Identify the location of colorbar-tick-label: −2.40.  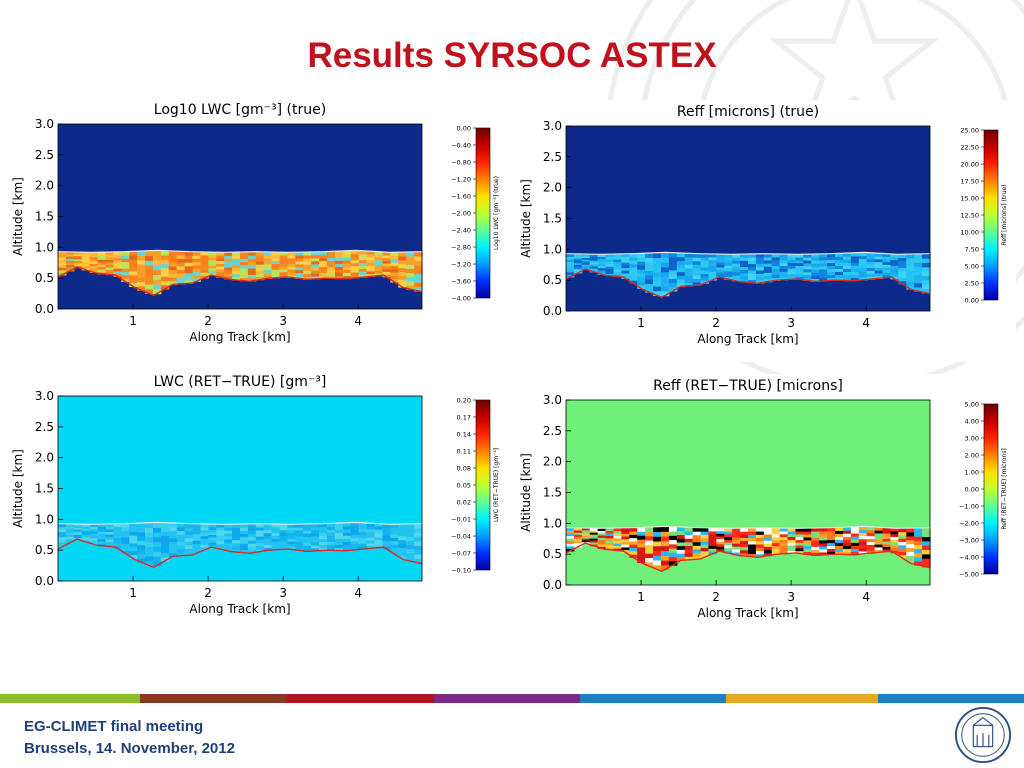
(461, 231).